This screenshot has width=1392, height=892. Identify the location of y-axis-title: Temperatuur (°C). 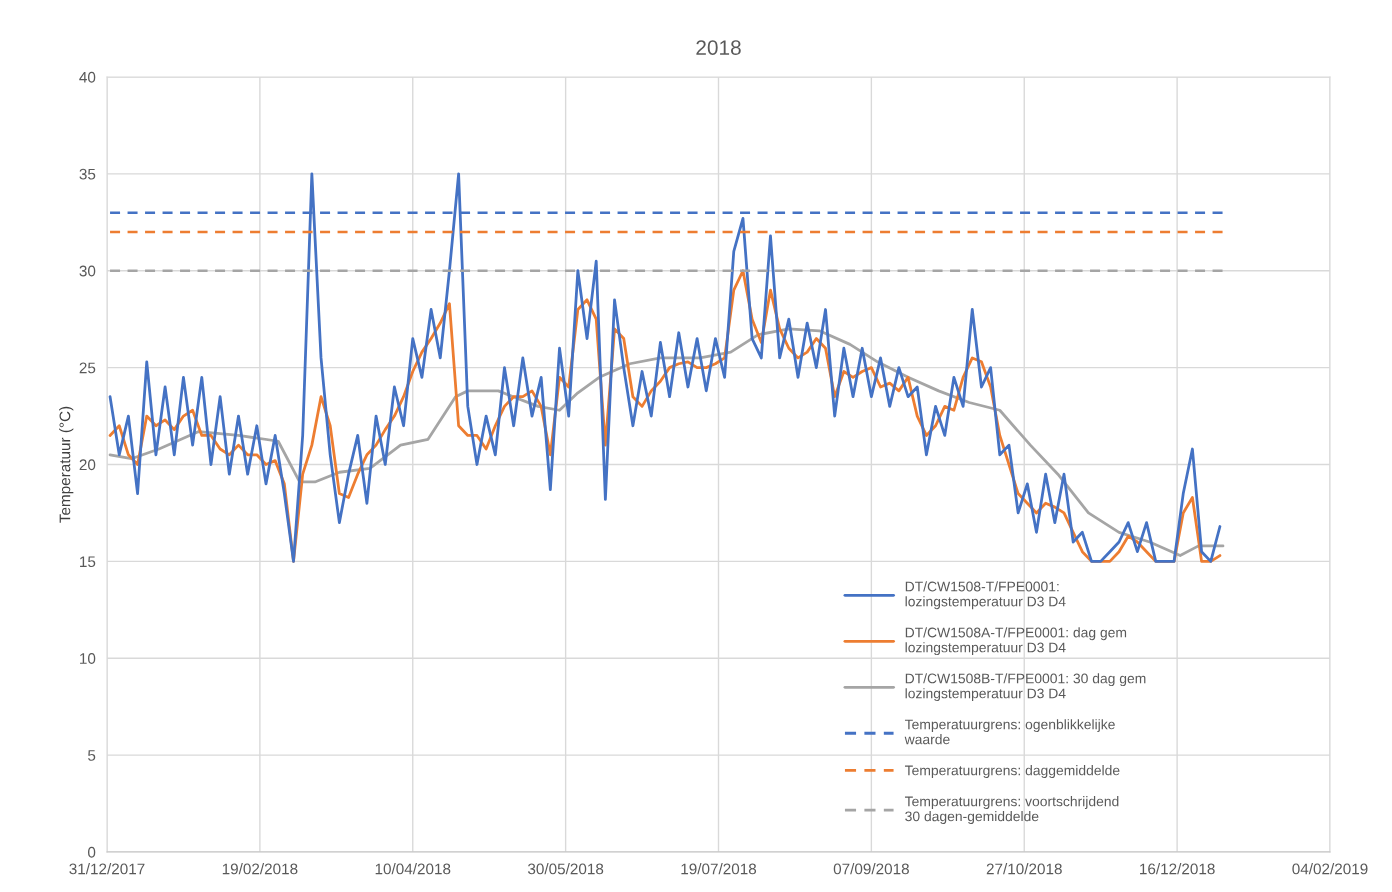
(66, 464).